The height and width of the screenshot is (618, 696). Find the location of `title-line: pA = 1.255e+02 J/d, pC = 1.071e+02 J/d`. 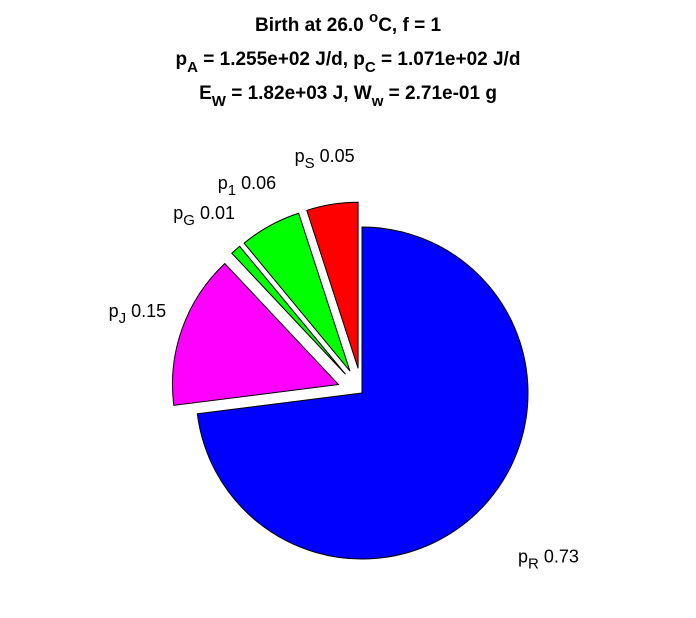

title-line: pA = 1.255e+02 J/d, pC = 1.071e+02 J/d is located at coordinates (348, 62).